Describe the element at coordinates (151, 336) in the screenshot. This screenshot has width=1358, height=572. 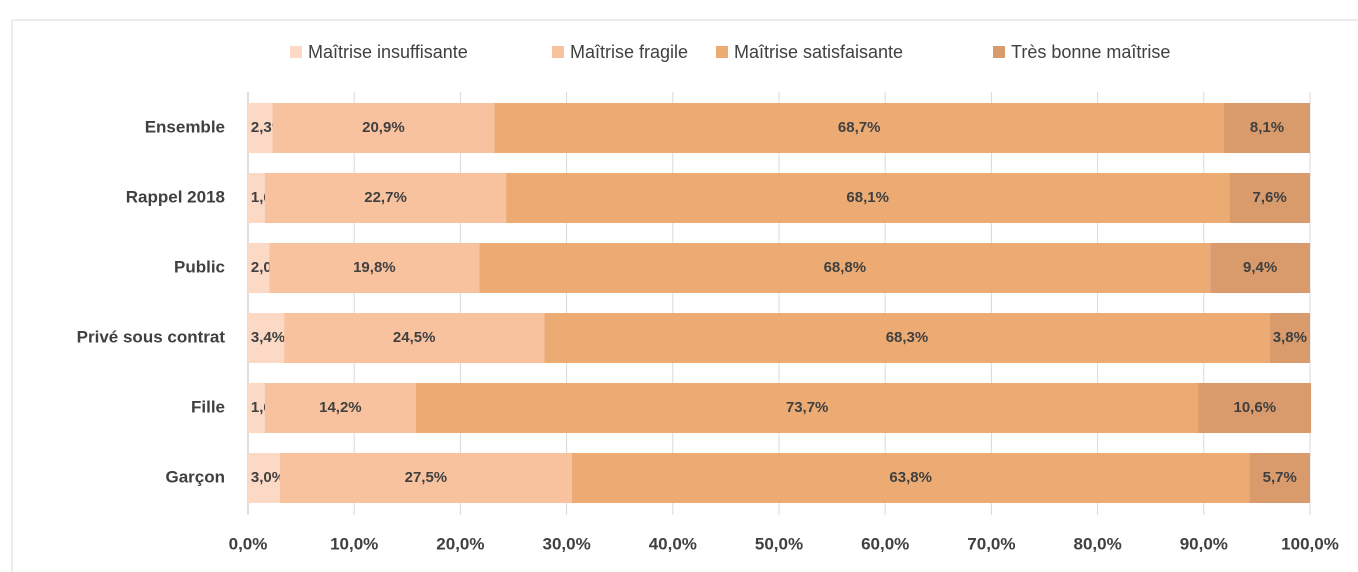
I see `y-tick-label: Privé sous contrat` at that location.